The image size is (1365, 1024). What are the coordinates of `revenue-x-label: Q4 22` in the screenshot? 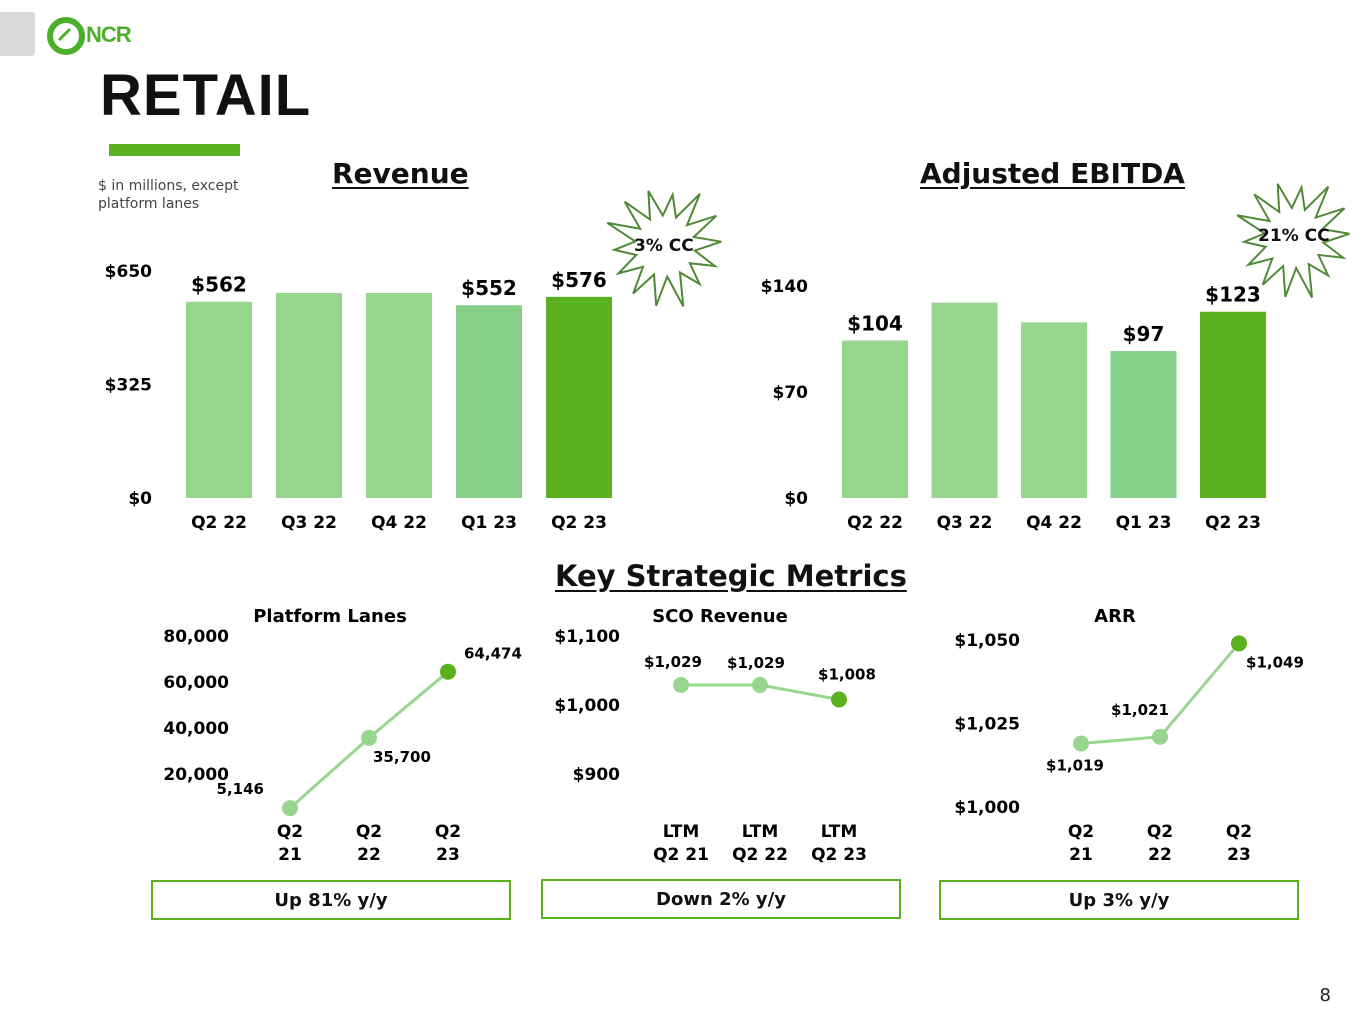 It's located at (399, 523).